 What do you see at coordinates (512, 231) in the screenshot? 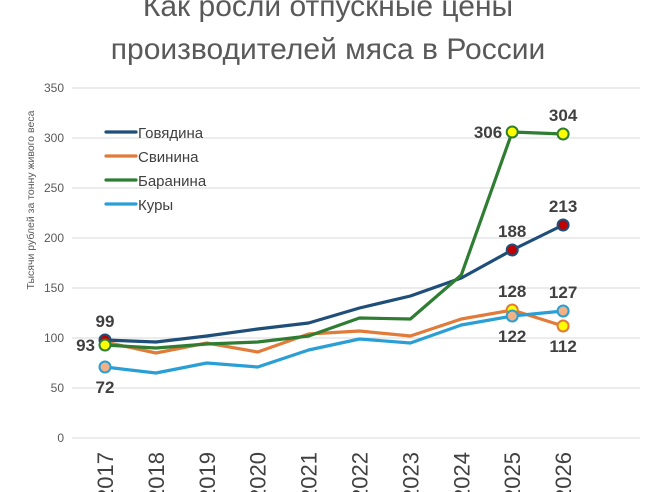
I see `data-label: 188` at bounding box center [512, 231].